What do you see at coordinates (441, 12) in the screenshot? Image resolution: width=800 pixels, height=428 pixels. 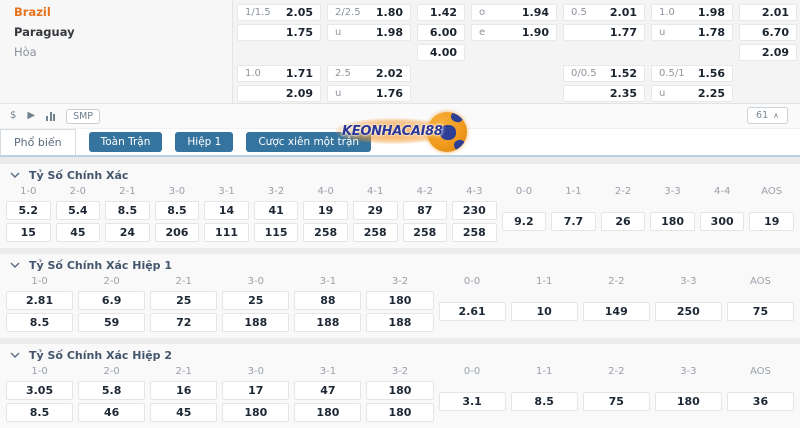 I see `odds-cell: 1.42` at bounding box center [441, 12].